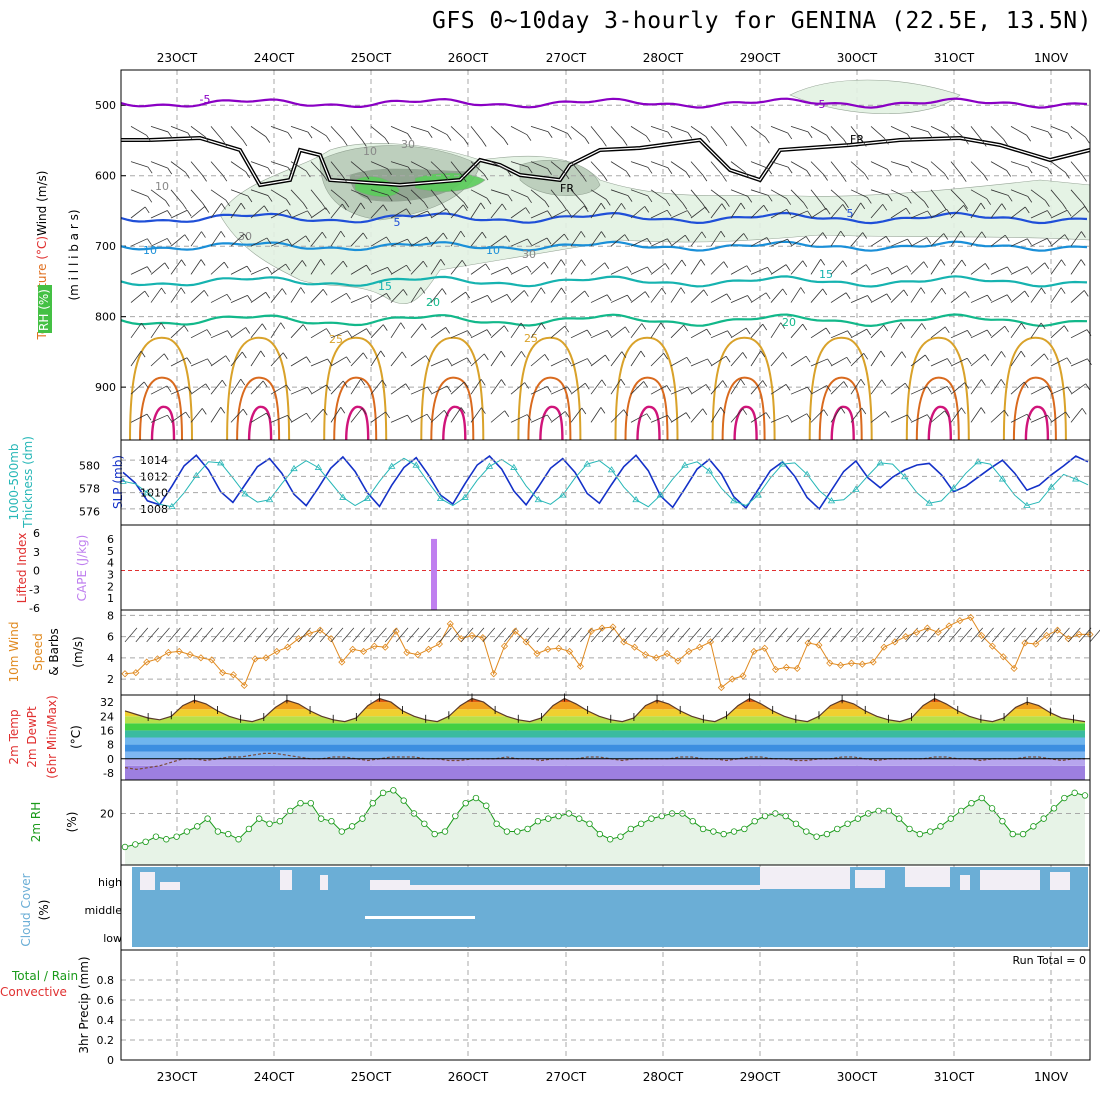  I want to click on temp-tick-label: 16, so click(107, 730).